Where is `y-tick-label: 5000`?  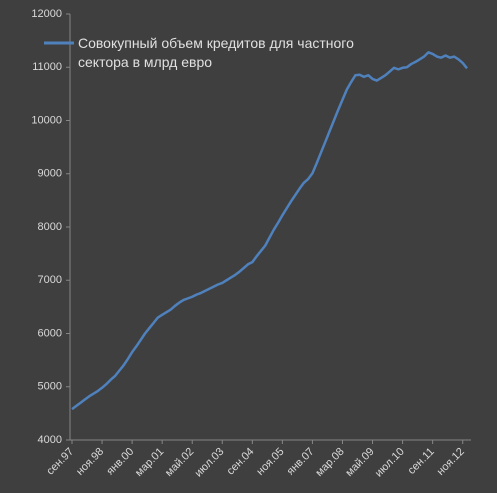
y-tick-label: 5000 is located at coordinates (50, 387).